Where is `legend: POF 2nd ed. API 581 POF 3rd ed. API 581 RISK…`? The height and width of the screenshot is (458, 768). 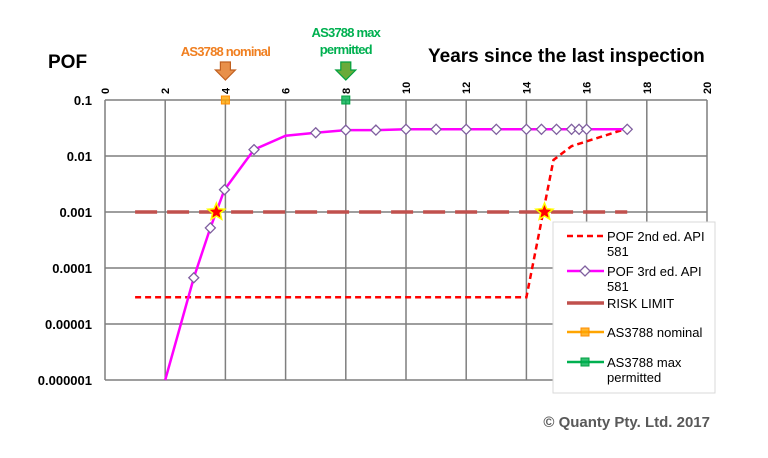
legend: POF 2nd ed. API 581 POF 3rd ed. API 581 RISK… is located at coordinates (634, 307).